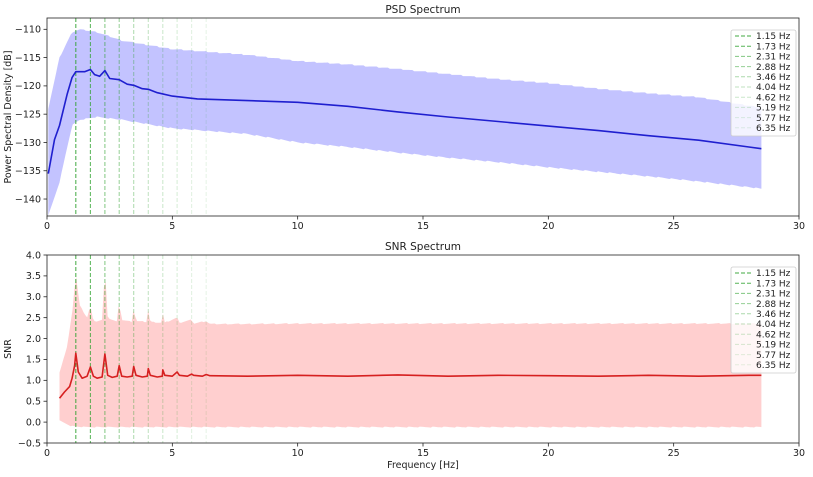  What do you see at coordinates (28, 114) in the screenshot?
I see `psd-y-tick-label: −125` at bounding box center [28, 114].